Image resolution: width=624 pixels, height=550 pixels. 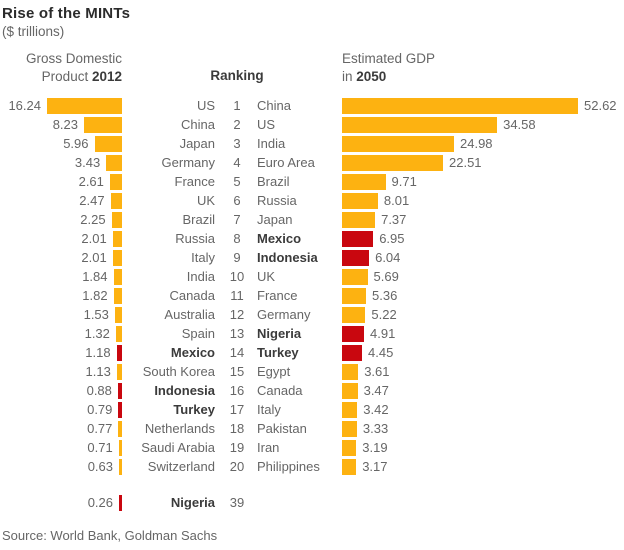 I want to click on chart-row: 0.77 Netherlands 18 Pakistan 3.33, so click(x=312, y=428).